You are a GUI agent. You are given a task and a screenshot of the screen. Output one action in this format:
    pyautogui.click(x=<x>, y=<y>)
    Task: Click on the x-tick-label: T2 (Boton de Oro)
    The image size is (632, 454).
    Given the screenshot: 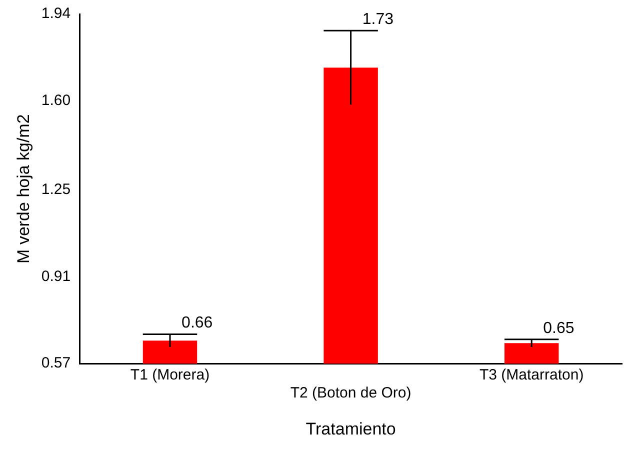 What is the action you would take?
    pyautogui.click(x=351, y=393)
    